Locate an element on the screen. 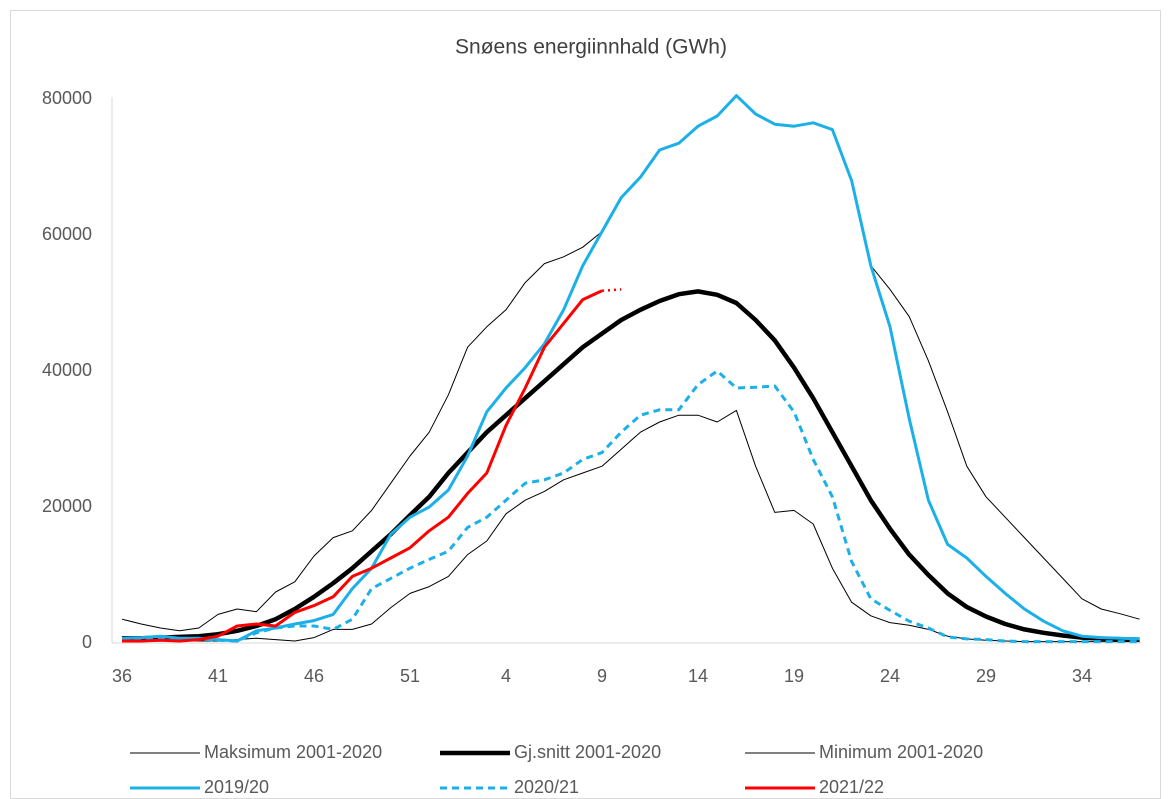 This screenshot has width=1171, height=799. legend-label: 2020/21 is located at coordinates (546, 787).